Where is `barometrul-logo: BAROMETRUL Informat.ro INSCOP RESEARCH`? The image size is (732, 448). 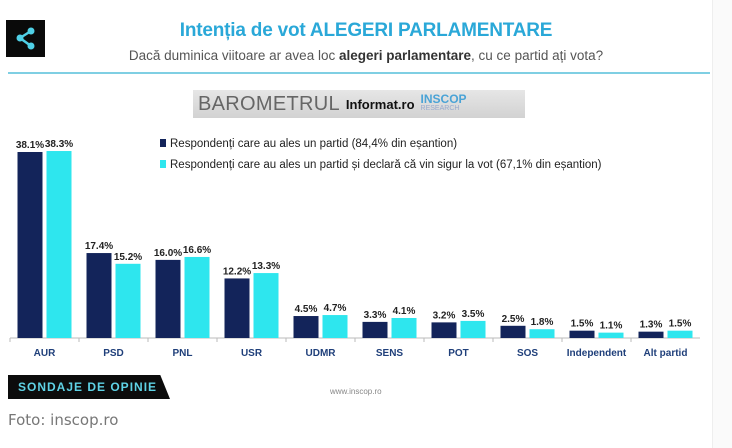
barometrul-logo: BAROMETRUL Informat.ro INSCOP RESEARCH is located at coordinates (359, 104).